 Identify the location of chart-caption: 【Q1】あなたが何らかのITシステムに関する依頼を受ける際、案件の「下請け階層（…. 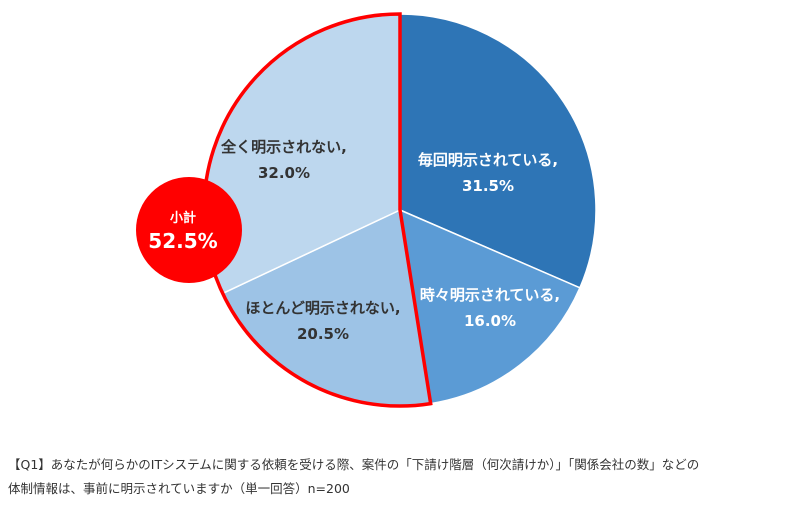
(398, 477).